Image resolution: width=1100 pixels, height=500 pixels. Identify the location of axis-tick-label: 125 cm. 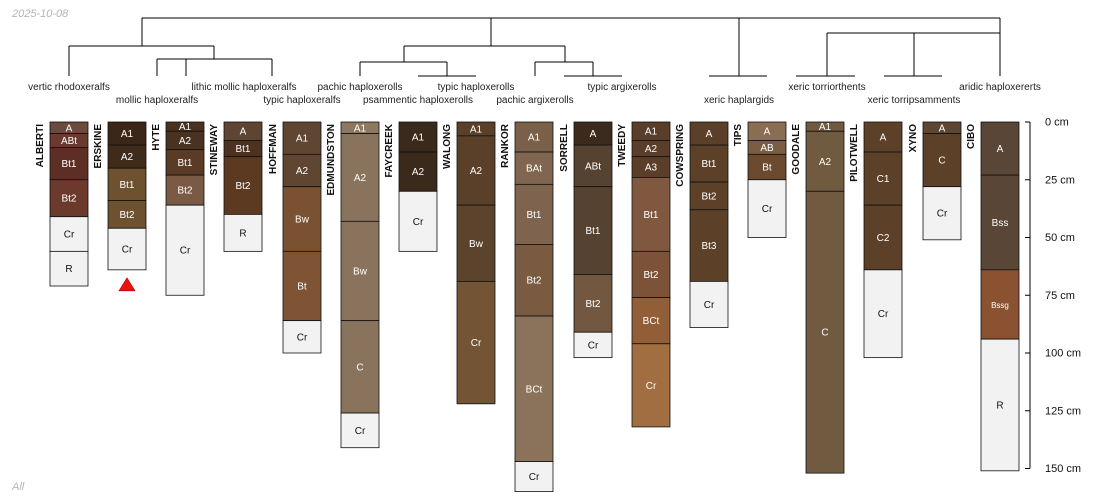
(1063, 411).